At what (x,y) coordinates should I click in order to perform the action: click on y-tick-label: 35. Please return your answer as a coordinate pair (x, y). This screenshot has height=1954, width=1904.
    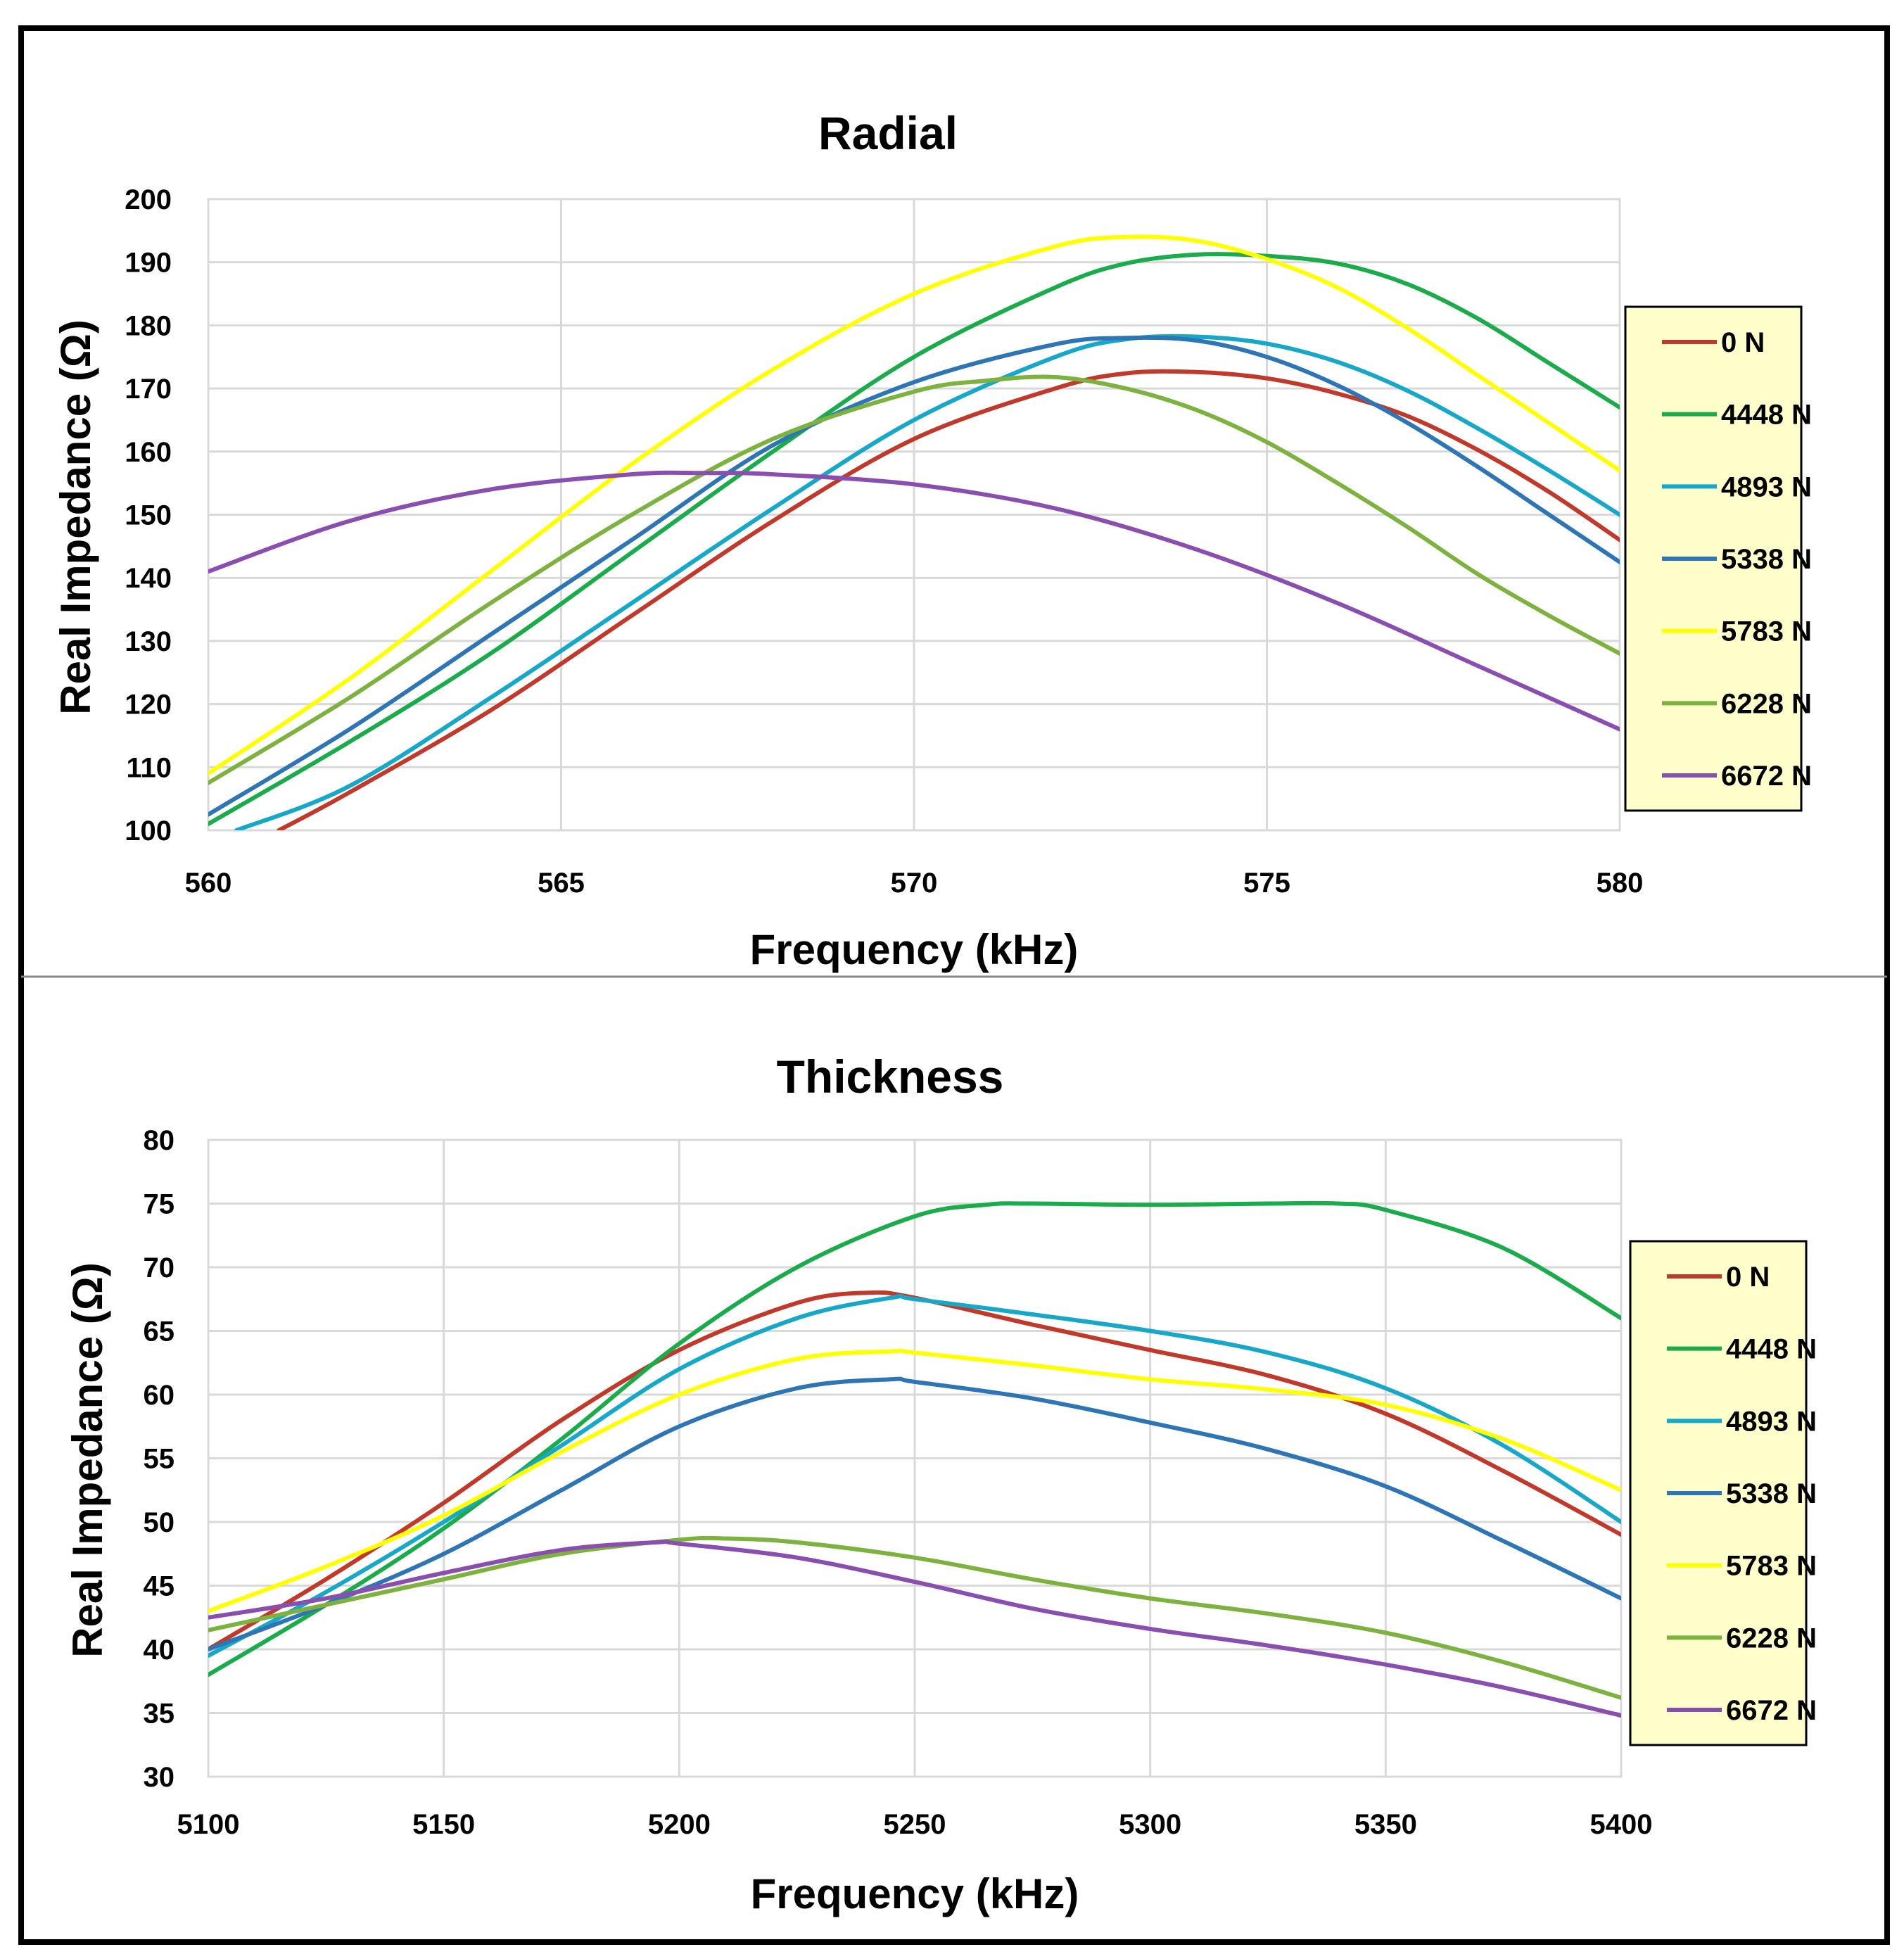
    Looking at the image, I should click on (159, 1714).